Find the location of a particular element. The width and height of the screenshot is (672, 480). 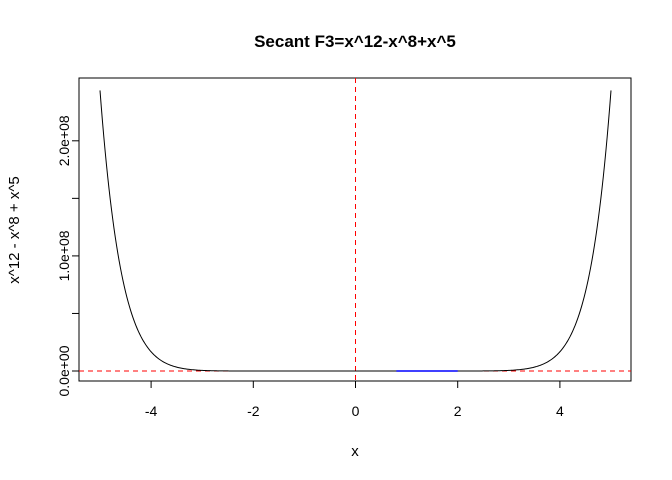

x-axis: -4 -2 0 2 4 is located at coordinates (354, 399).